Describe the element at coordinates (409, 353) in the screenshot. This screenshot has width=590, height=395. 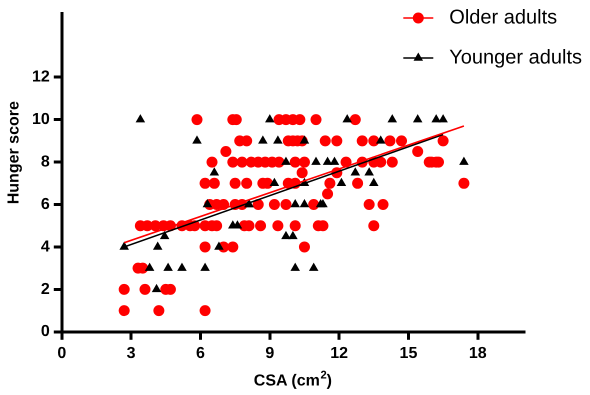
I see `x-tick-label: 15` at that location.